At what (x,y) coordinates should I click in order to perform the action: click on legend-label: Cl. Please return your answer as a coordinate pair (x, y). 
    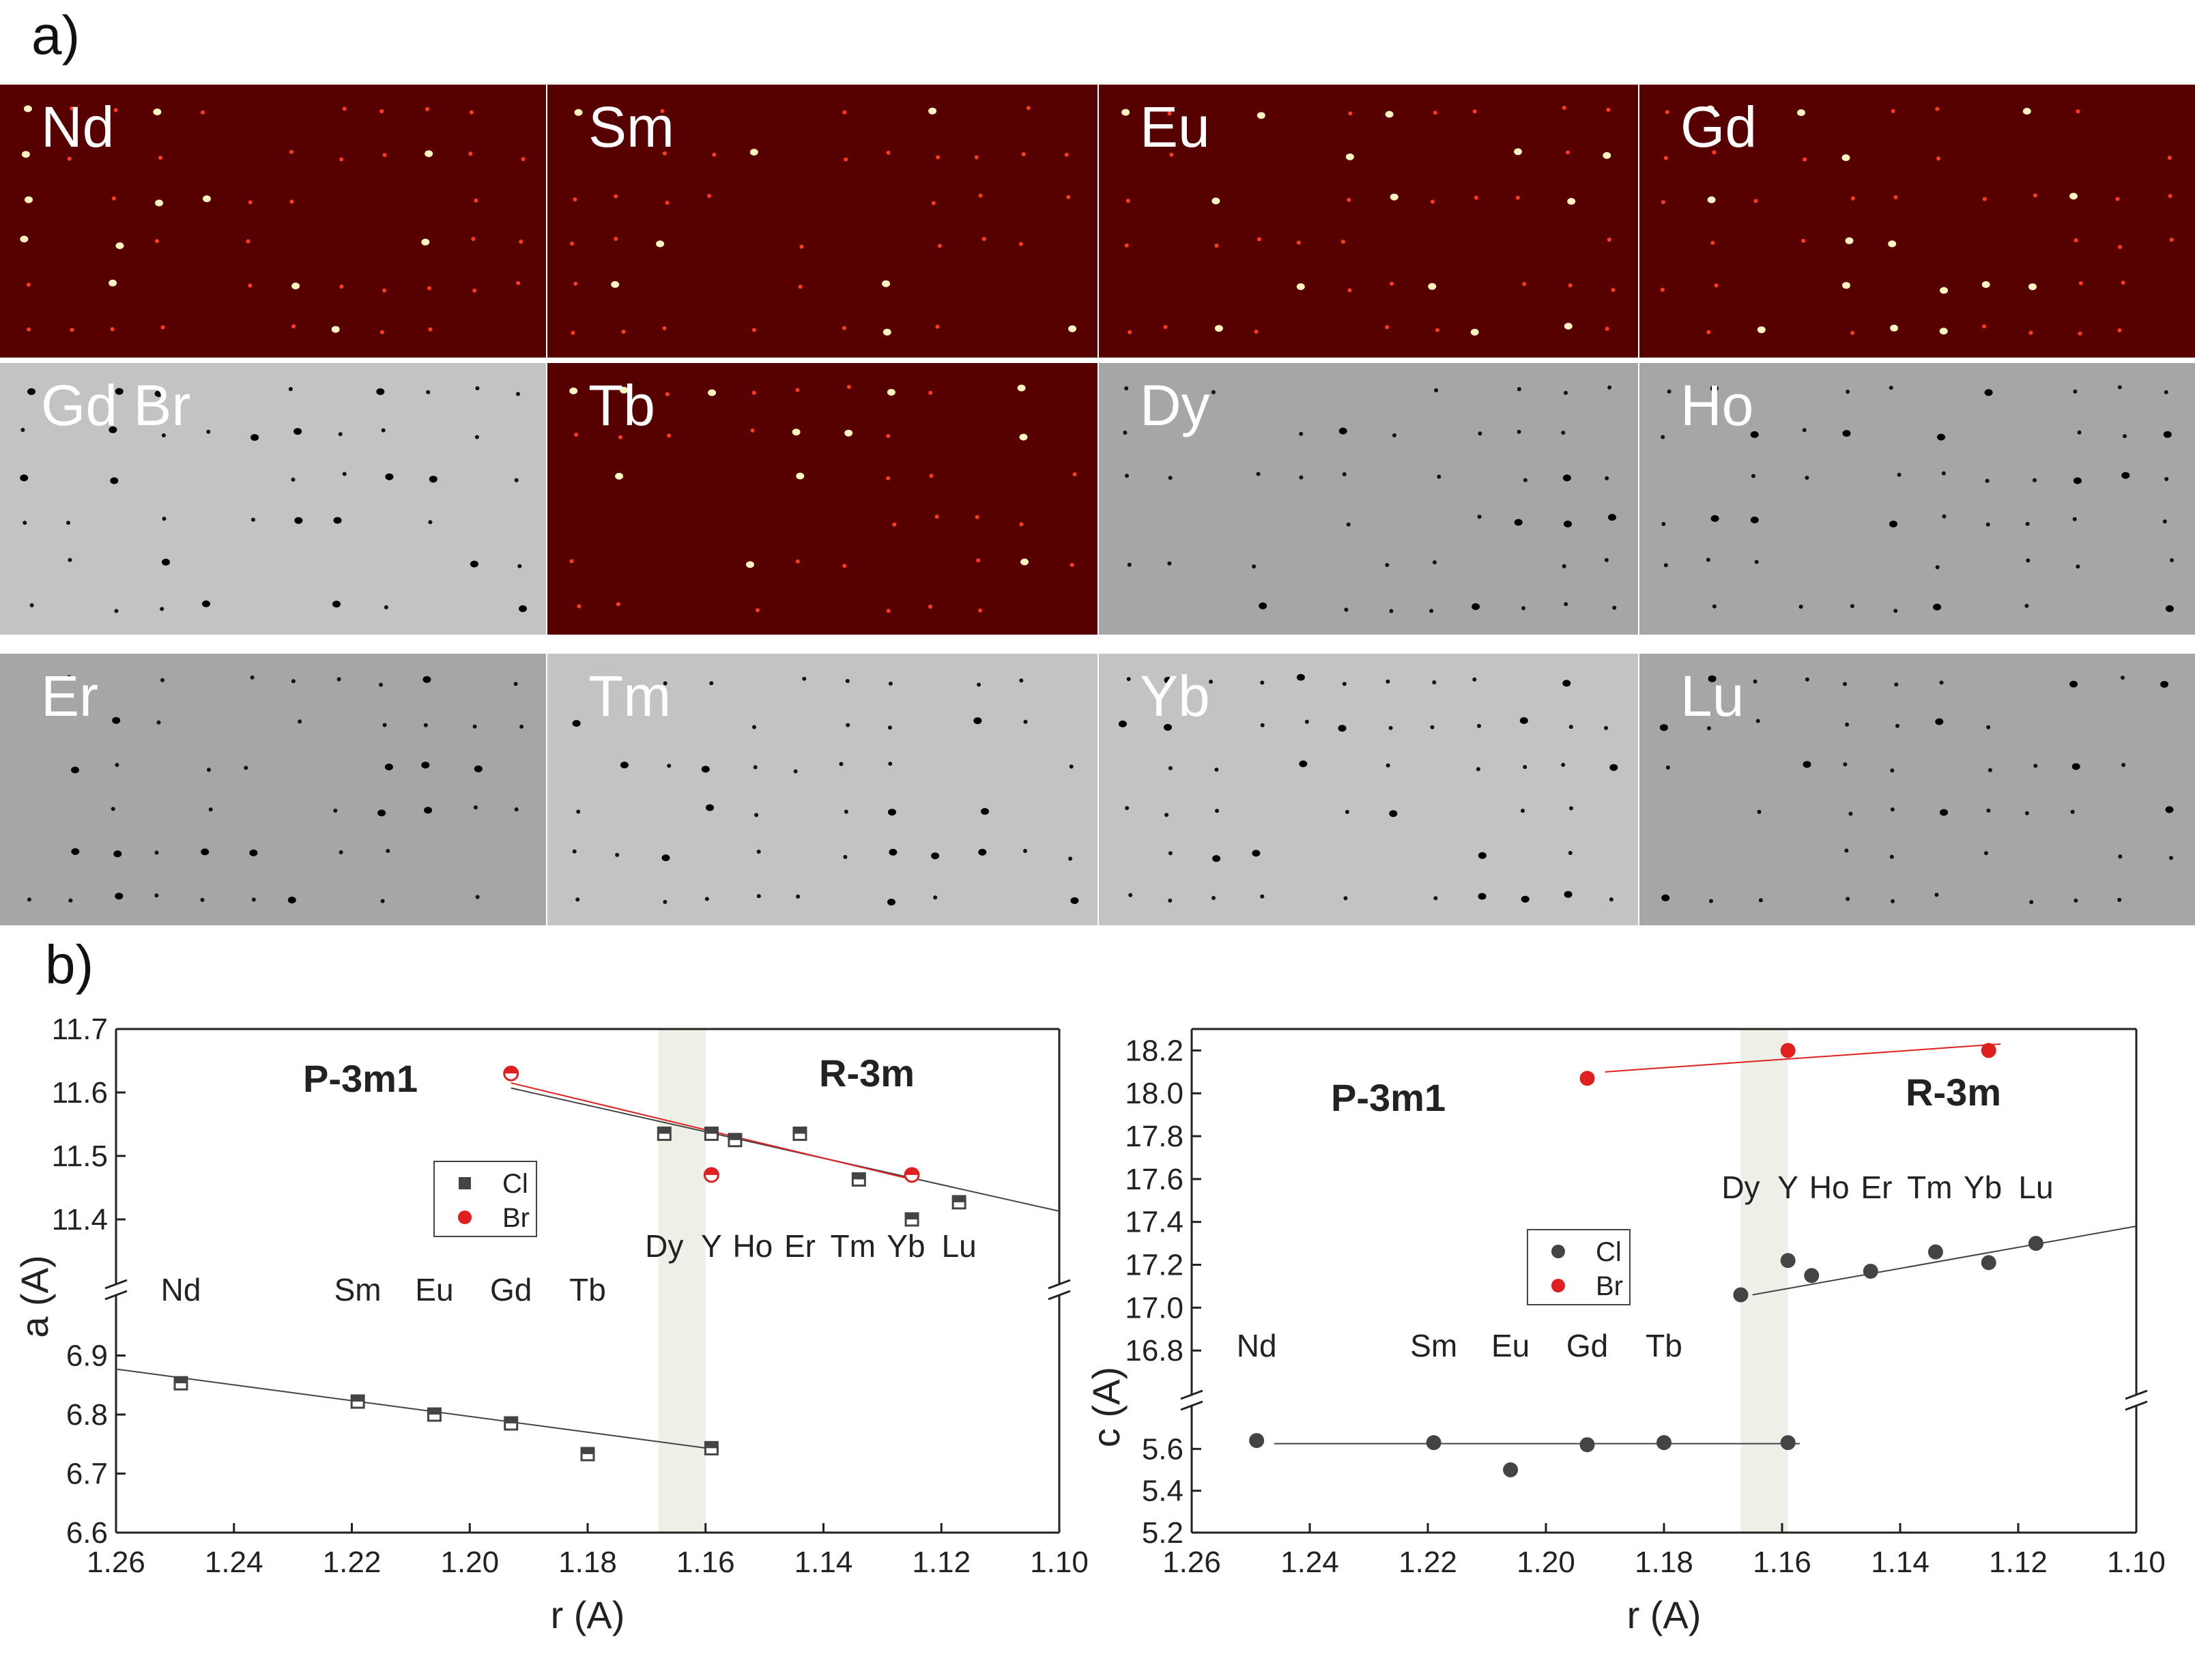
    Looking at the image, I should click on (515, 1184).